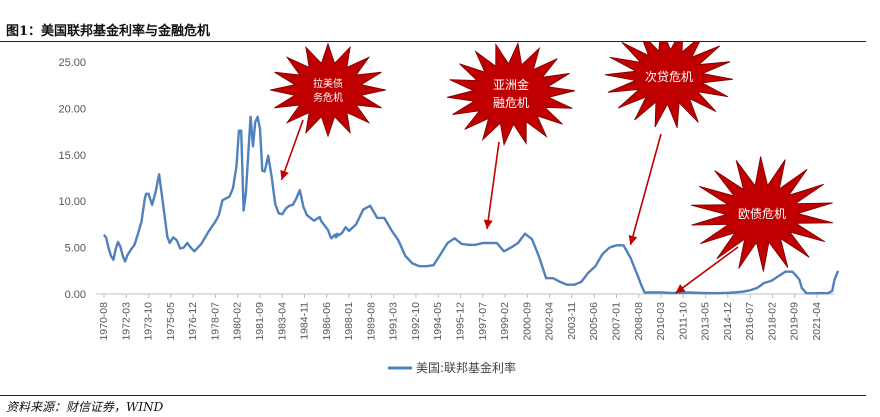 Image resolution: width=880 pixels, height=417 pixels. Describe the element at coordinates (750, 321) in the screenshot. I see `x-tick-label: 2016-07` at that location.